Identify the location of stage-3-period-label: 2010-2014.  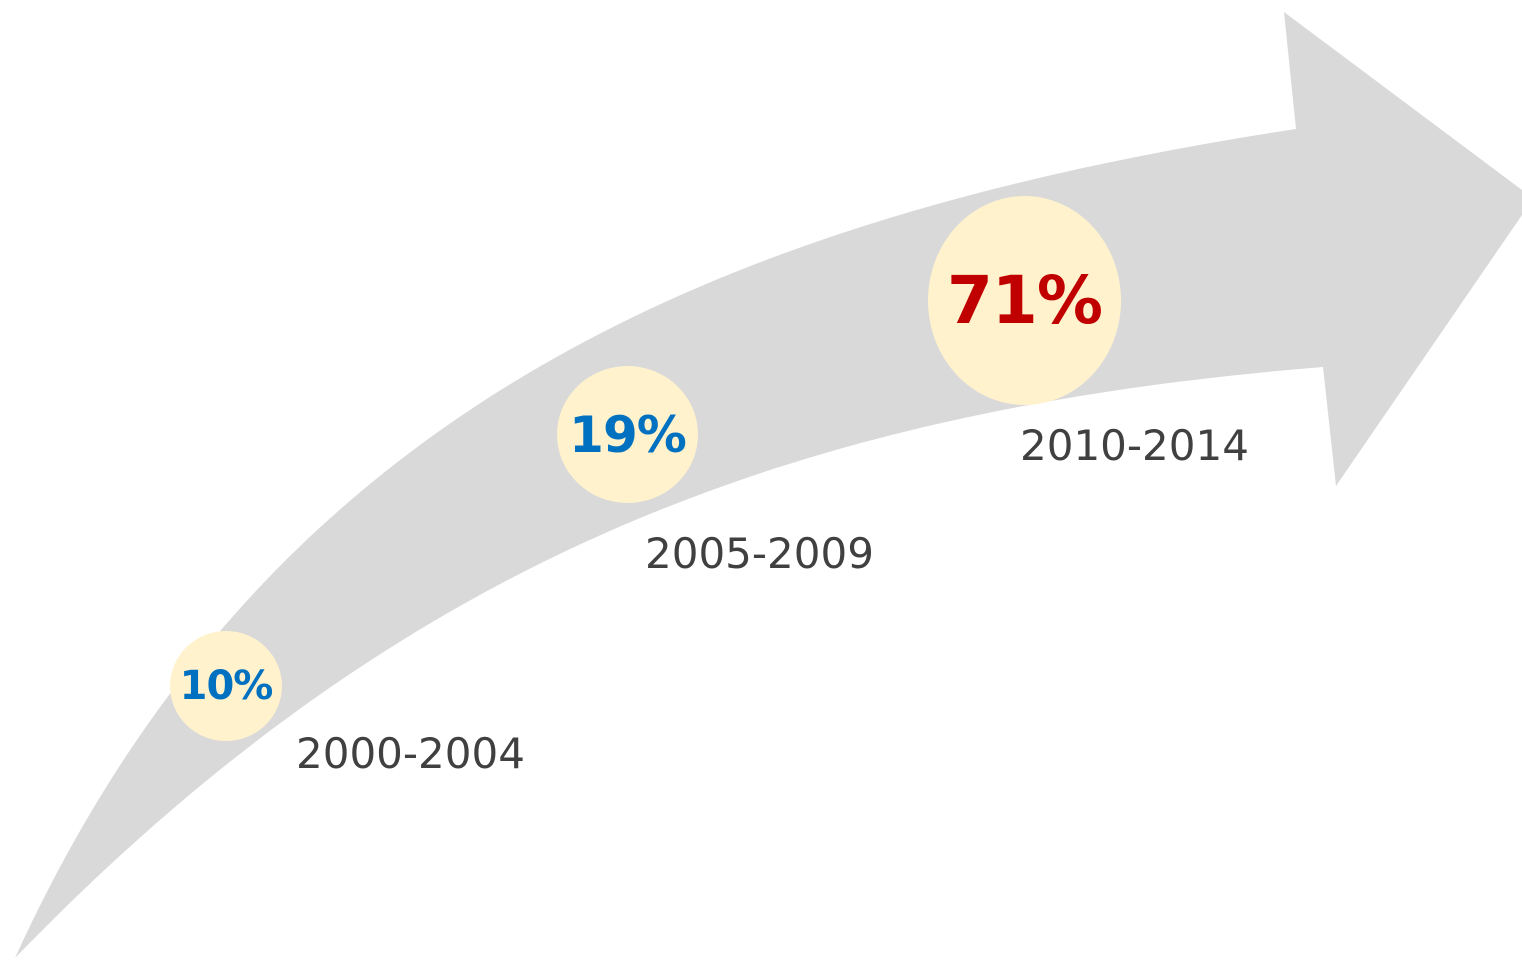
(1134, 445).